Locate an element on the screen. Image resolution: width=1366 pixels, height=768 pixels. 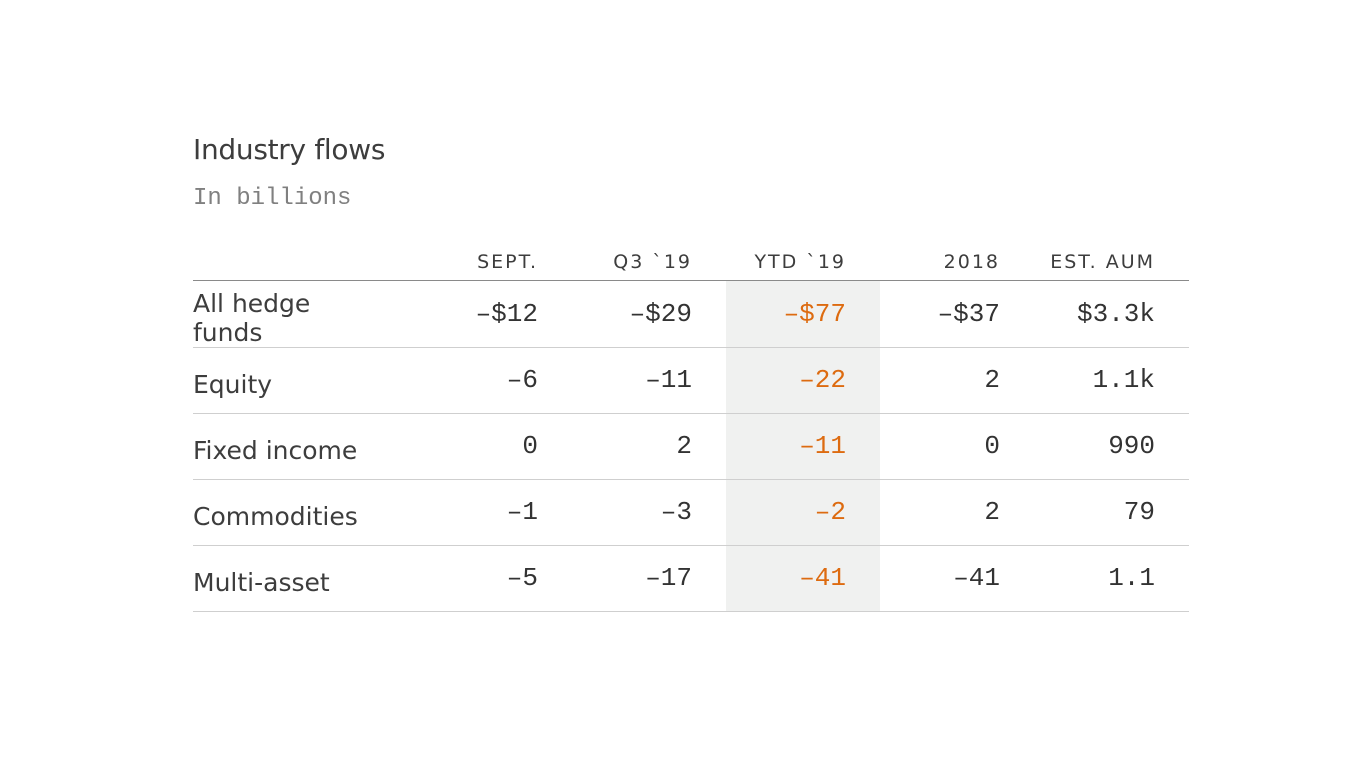
table-cell-highlight: –11 is located at coordinates (803, 446).